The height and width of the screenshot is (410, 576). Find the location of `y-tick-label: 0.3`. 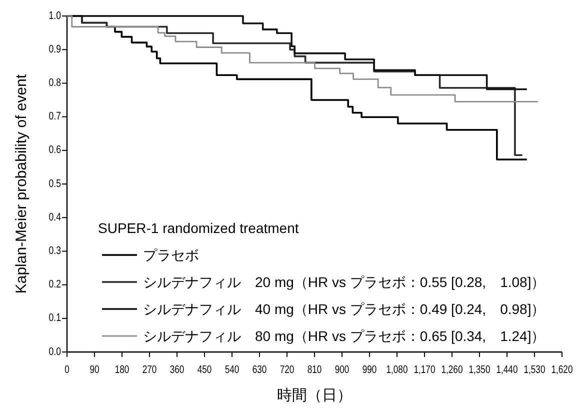

y-tick-label: 0.3 is located at coordinates (55, 251).